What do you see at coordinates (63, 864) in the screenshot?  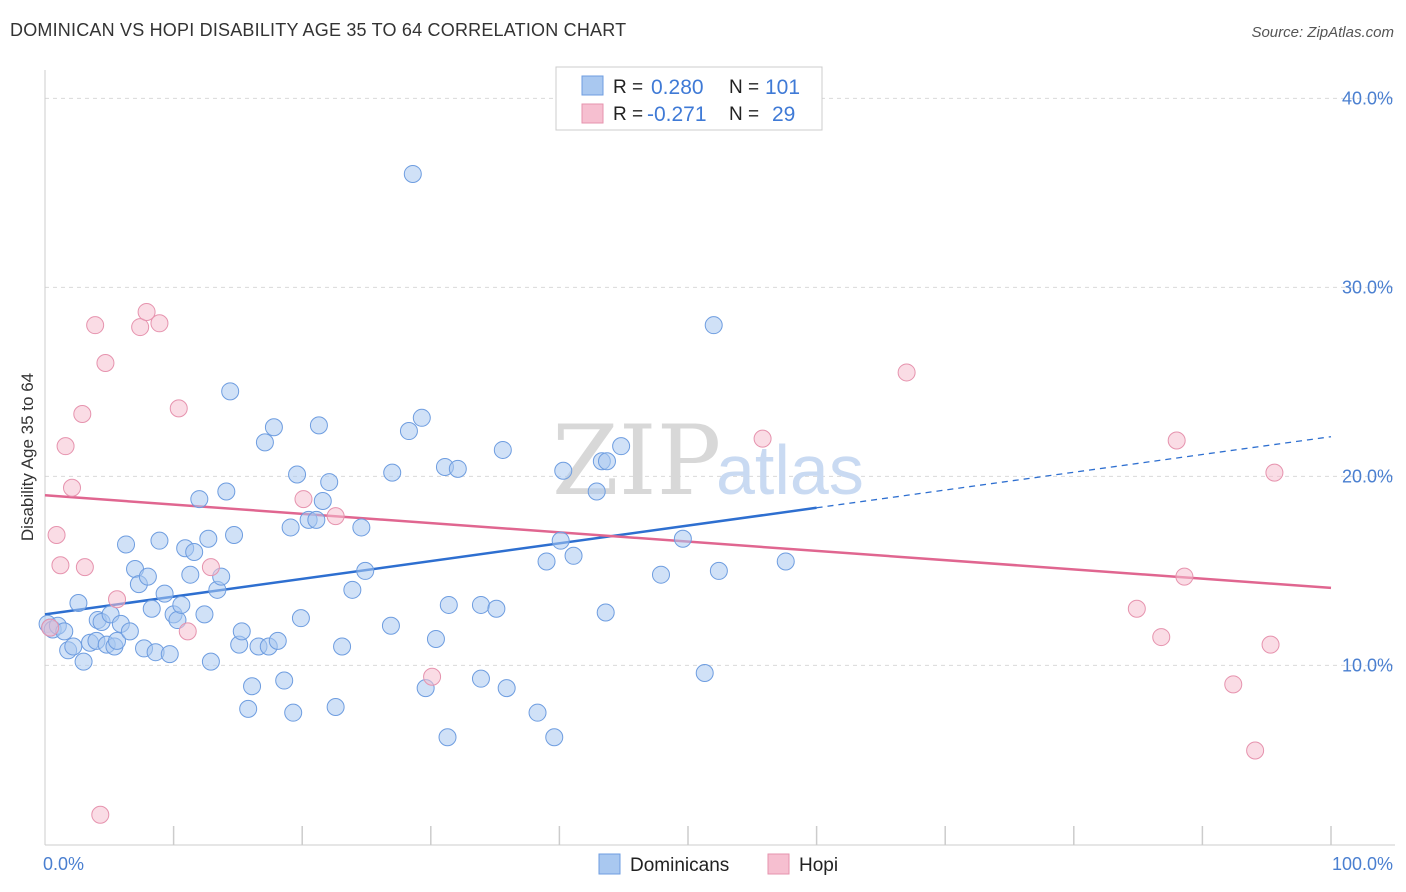 I see `x-tick-label-0: 0.0%` at bounding box center [63, 864].